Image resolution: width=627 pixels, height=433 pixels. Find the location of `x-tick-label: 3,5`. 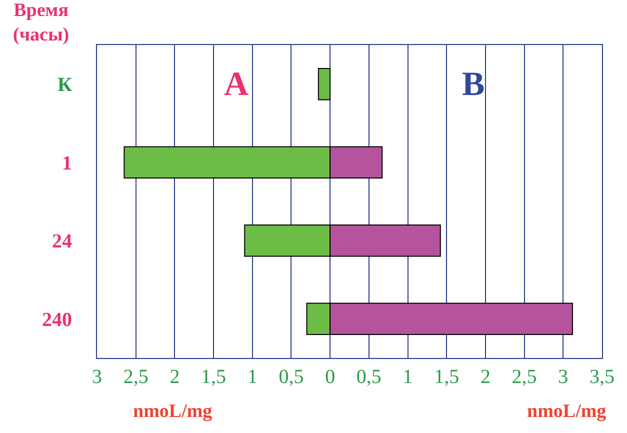

x-tick-label: 3,5 is located at coordinates (602, 377).